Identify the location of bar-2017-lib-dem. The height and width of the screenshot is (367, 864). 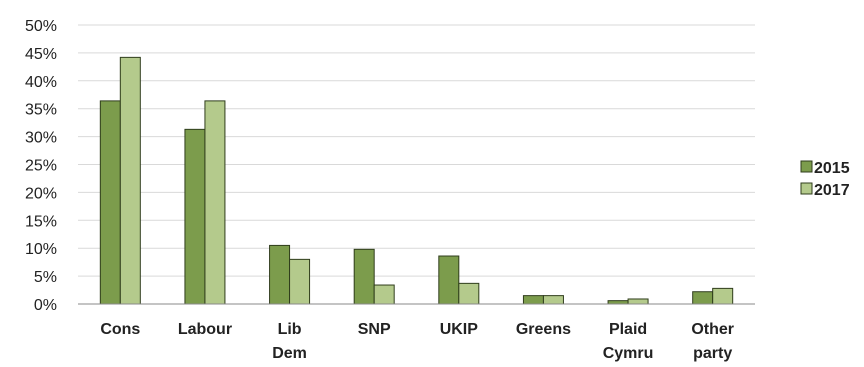
(300, 281).